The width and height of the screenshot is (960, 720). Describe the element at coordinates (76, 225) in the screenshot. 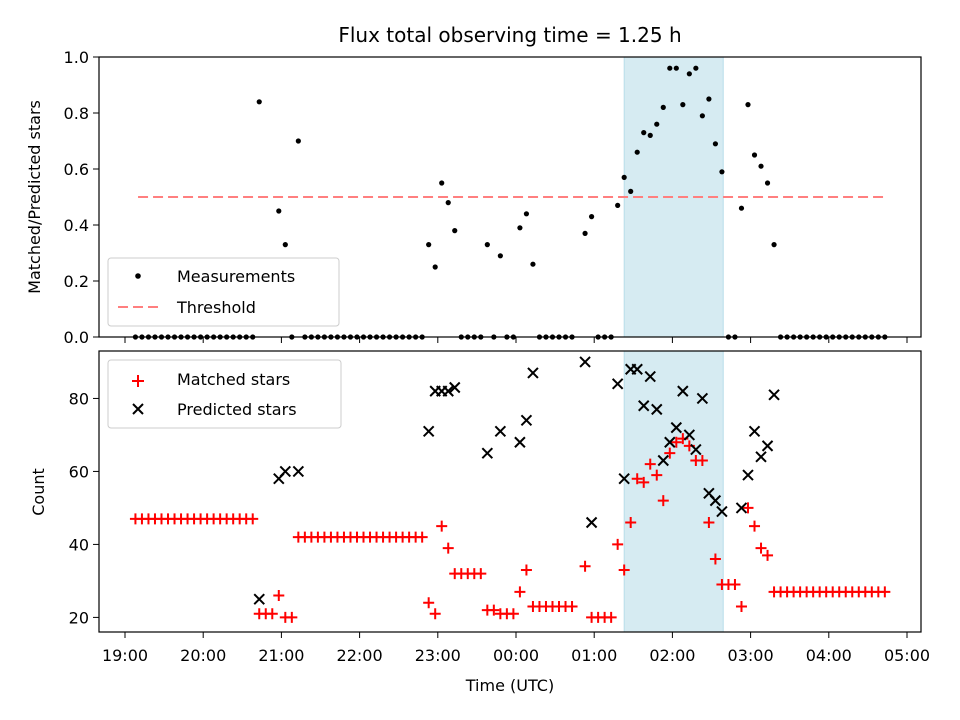

I see `top-y-tick-label: 0.4` at that location.